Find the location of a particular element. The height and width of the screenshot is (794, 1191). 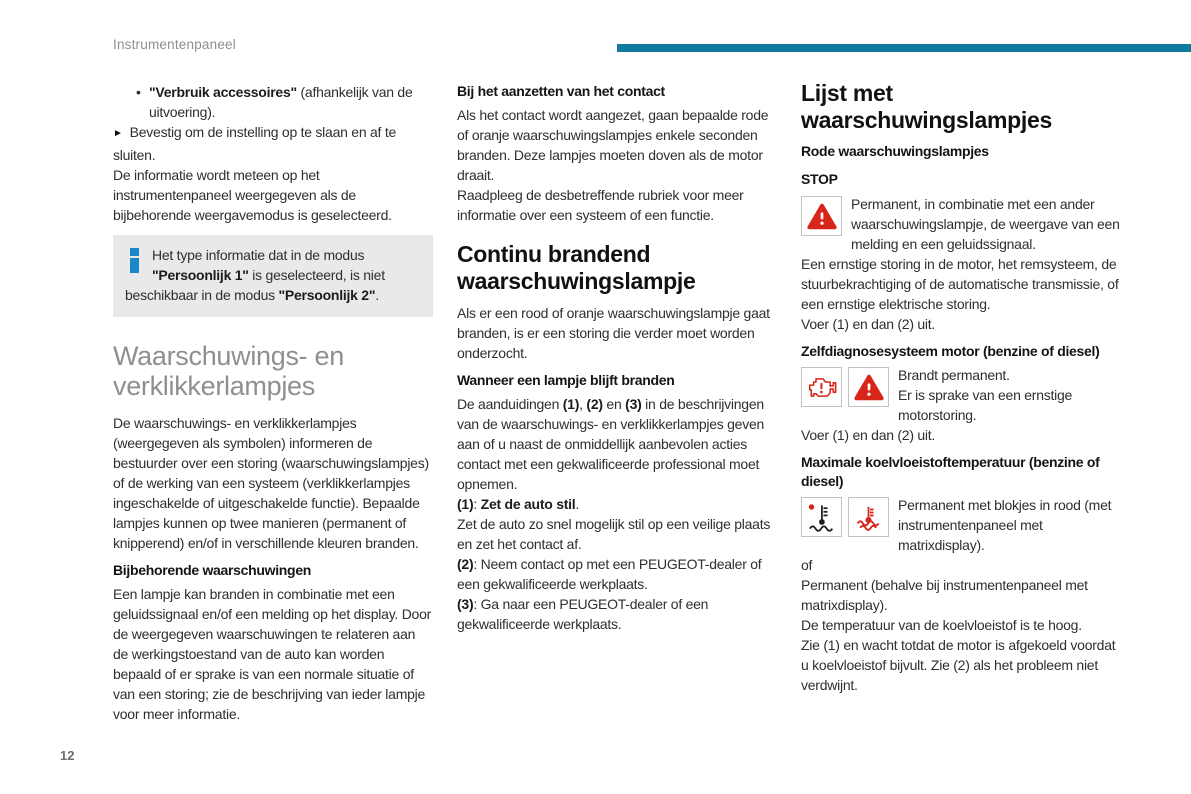

coolant-temperature-glyph is located at coordinates (821, 518).